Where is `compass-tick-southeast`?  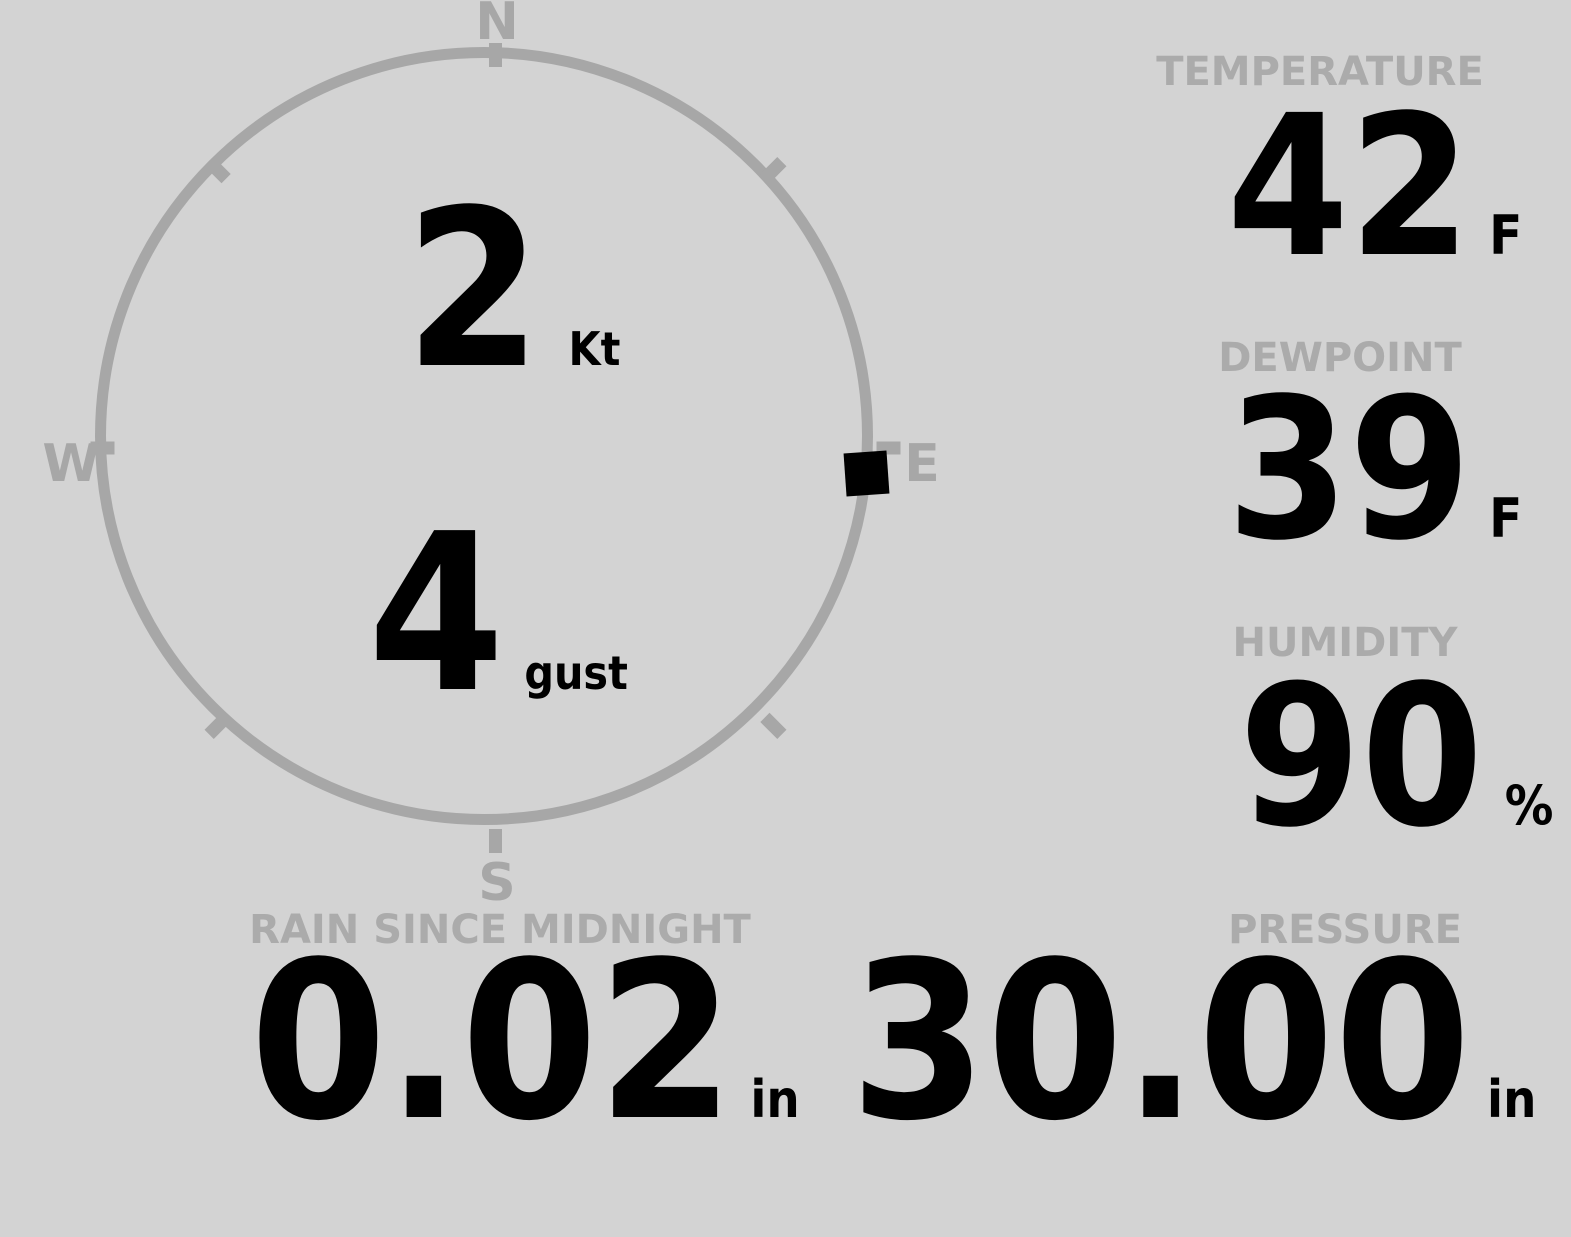 compass-tick-southeast is located at coordinates (772, 725).